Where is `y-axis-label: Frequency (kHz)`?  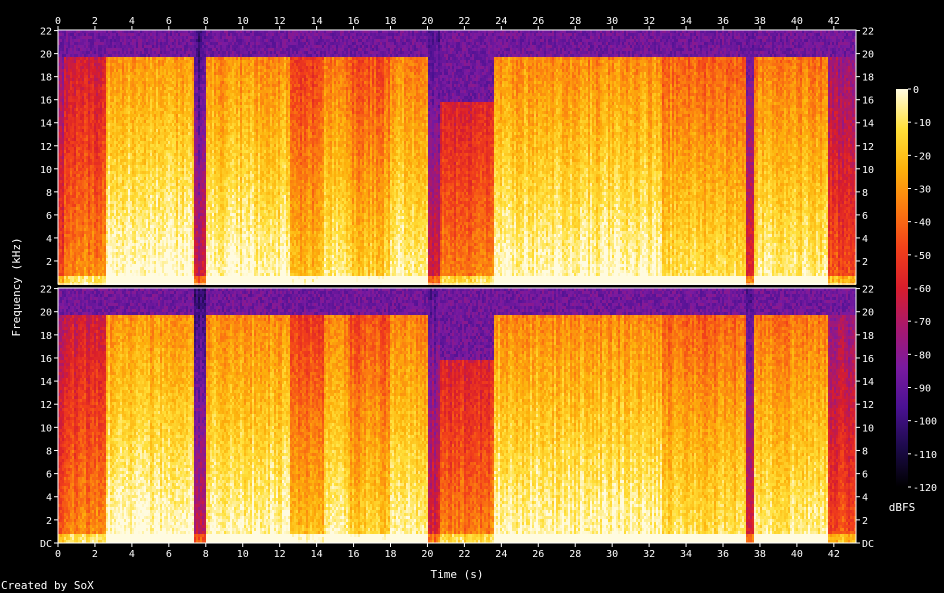 y-axis-label: Frequency (kHz) is located at coordinates (16, 286).